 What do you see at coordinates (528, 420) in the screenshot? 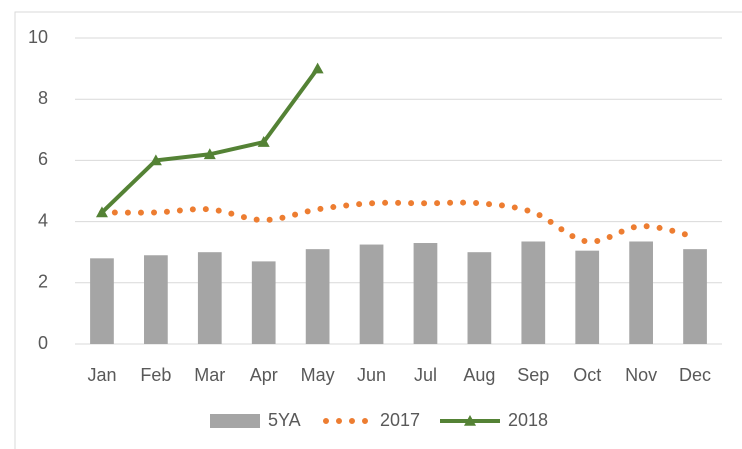
I see `legend-label: 2018` at bounding box center [528, 420].